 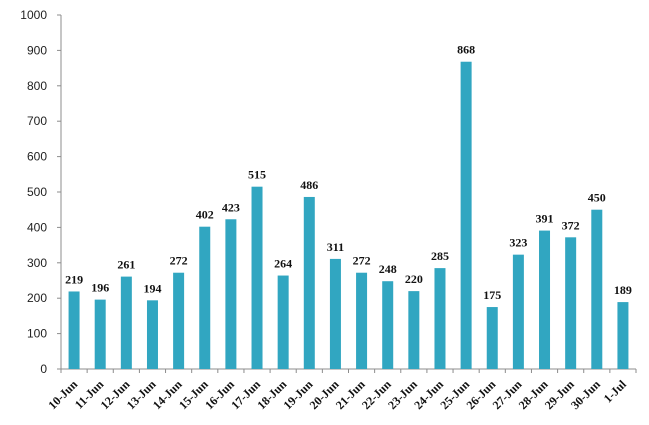 What do you see at coordinates (152, 288) in the screenshot?
I see `data-label: 194` at bounding box center [152, 288].